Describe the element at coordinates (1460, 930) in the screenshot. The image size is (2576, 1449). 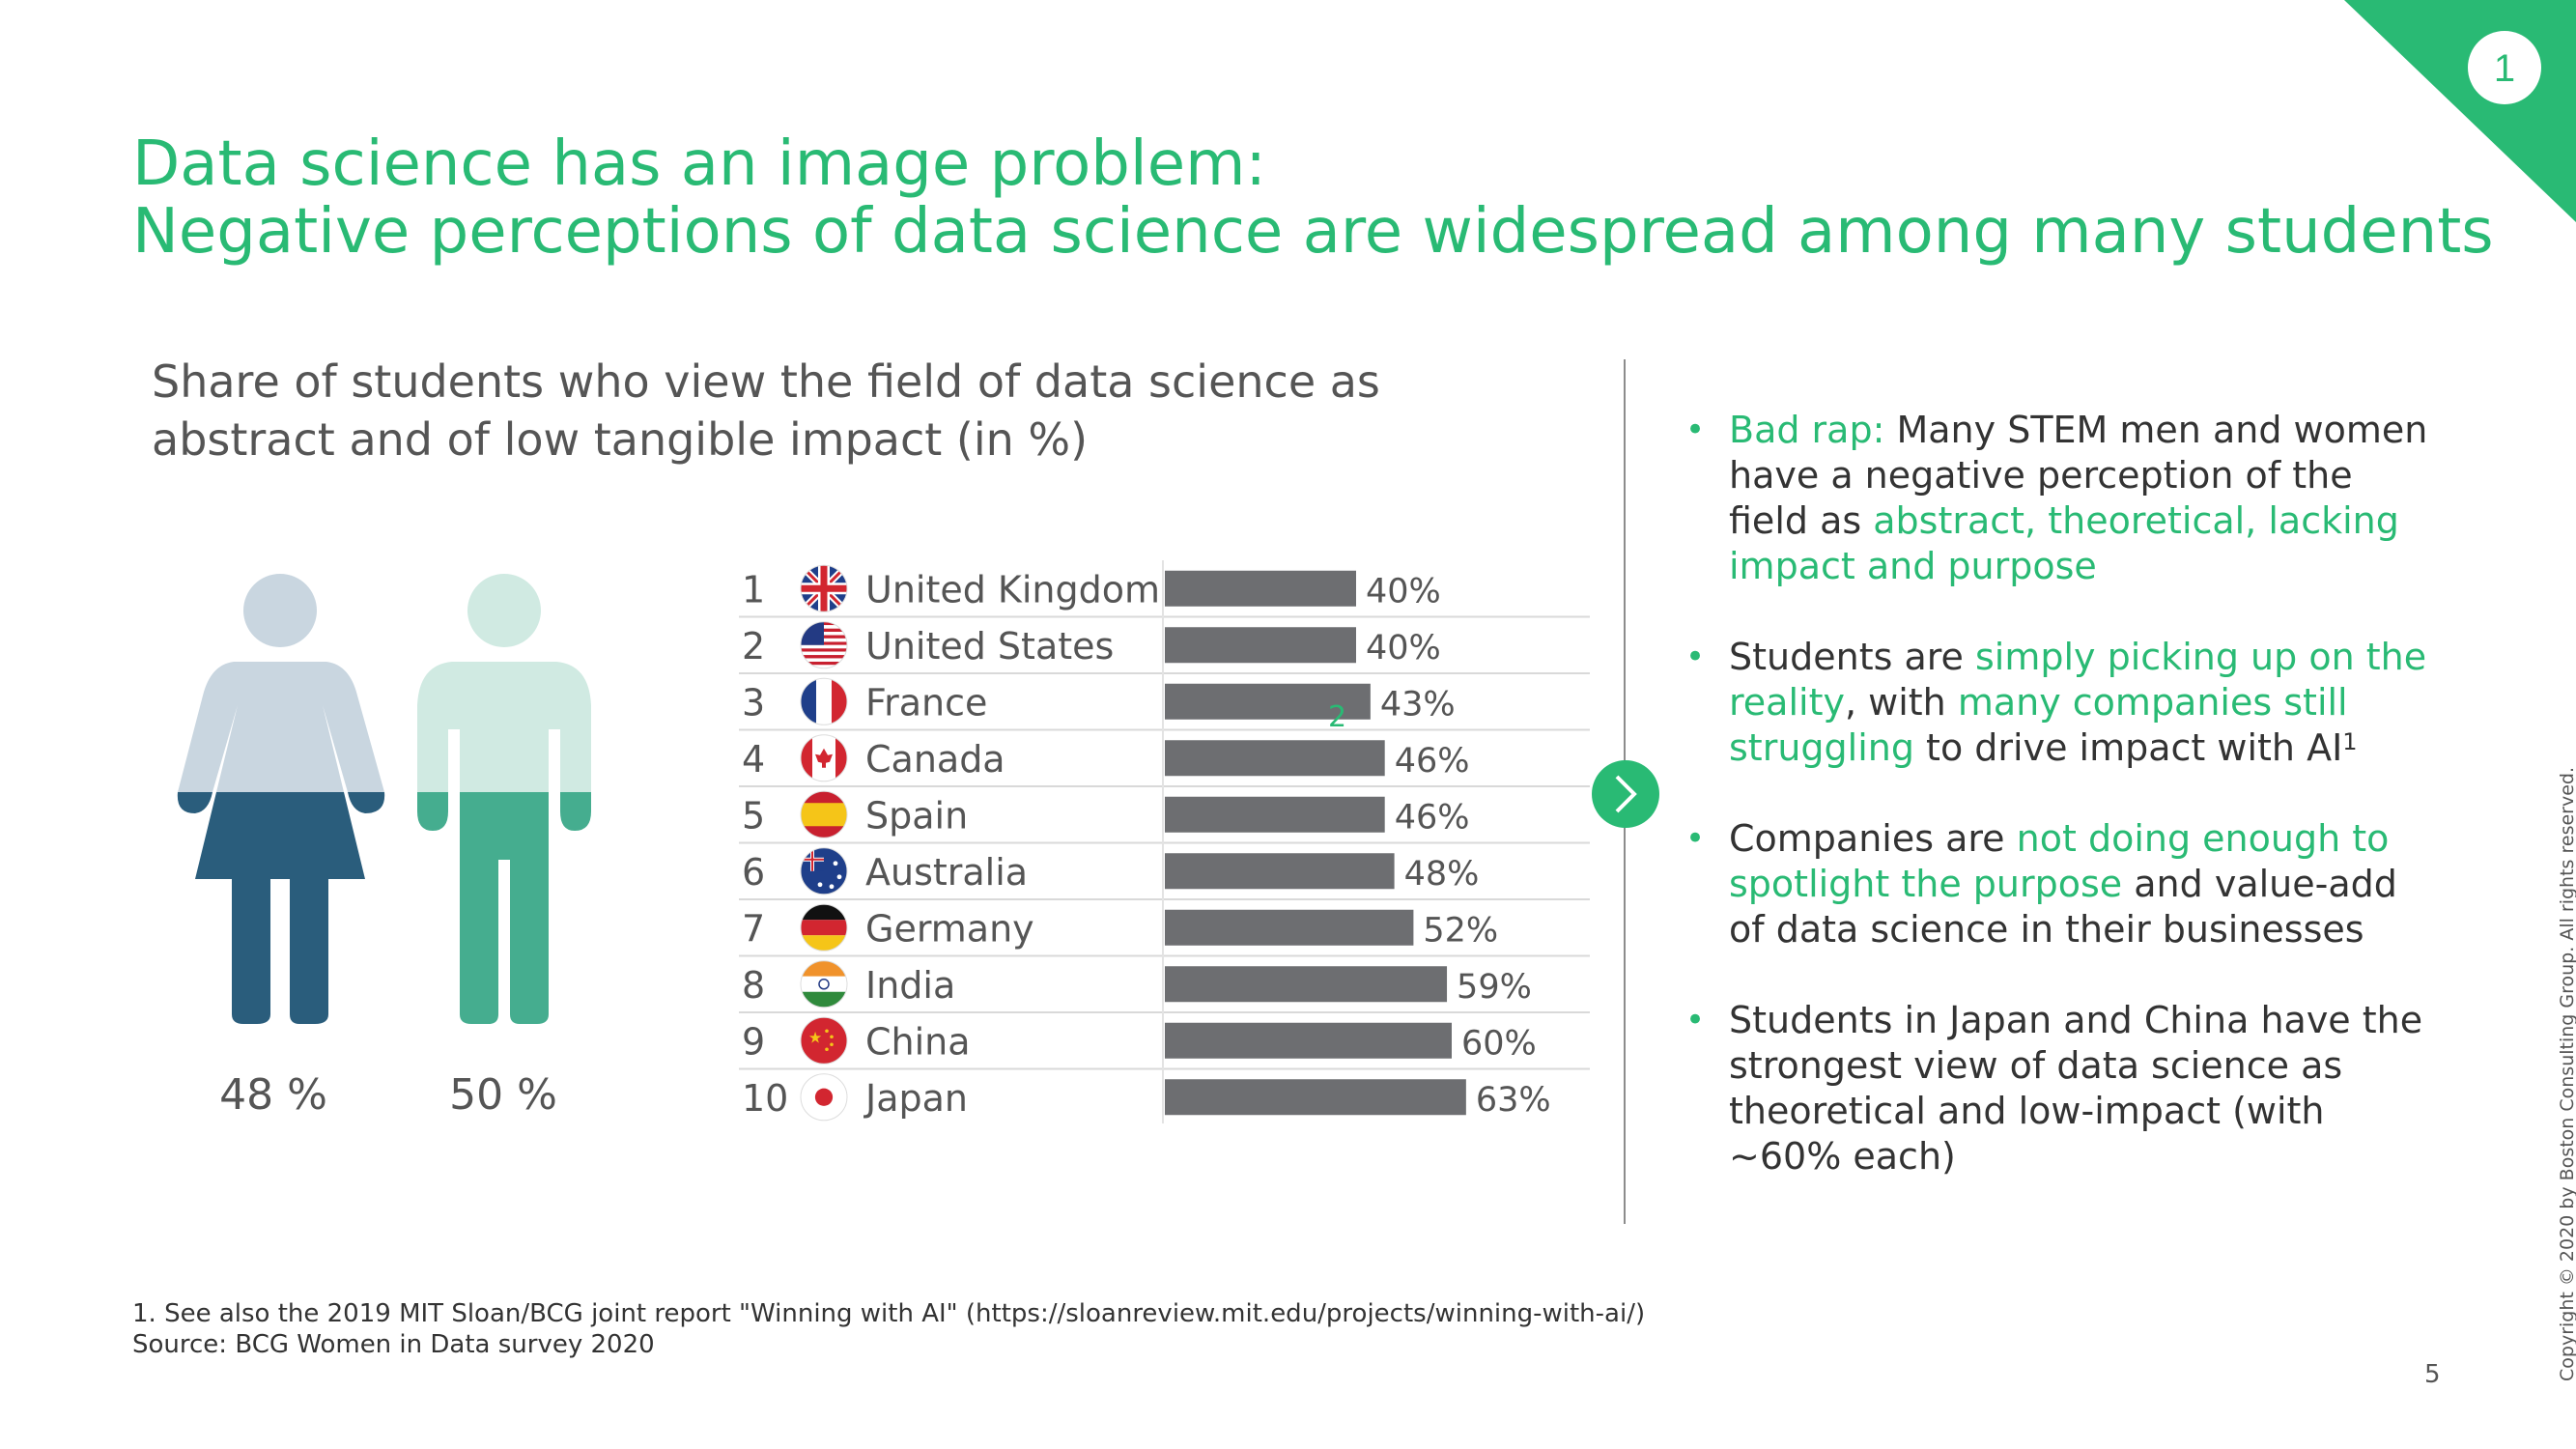
I see `value-label: 52%` at that location.